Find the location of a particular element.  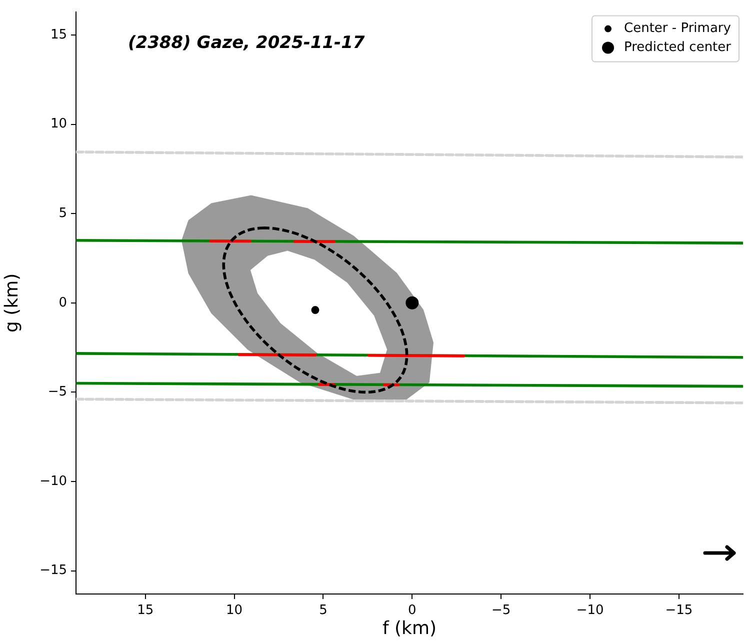

x-tick-label: −10 is located at coordinates (590, 610).